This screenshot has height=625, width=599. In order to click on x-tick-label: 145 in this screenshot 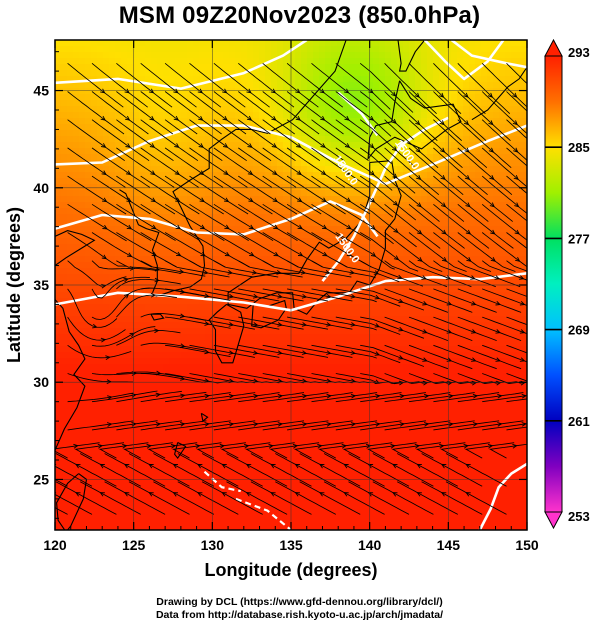, I will do `click(449, 545)`.